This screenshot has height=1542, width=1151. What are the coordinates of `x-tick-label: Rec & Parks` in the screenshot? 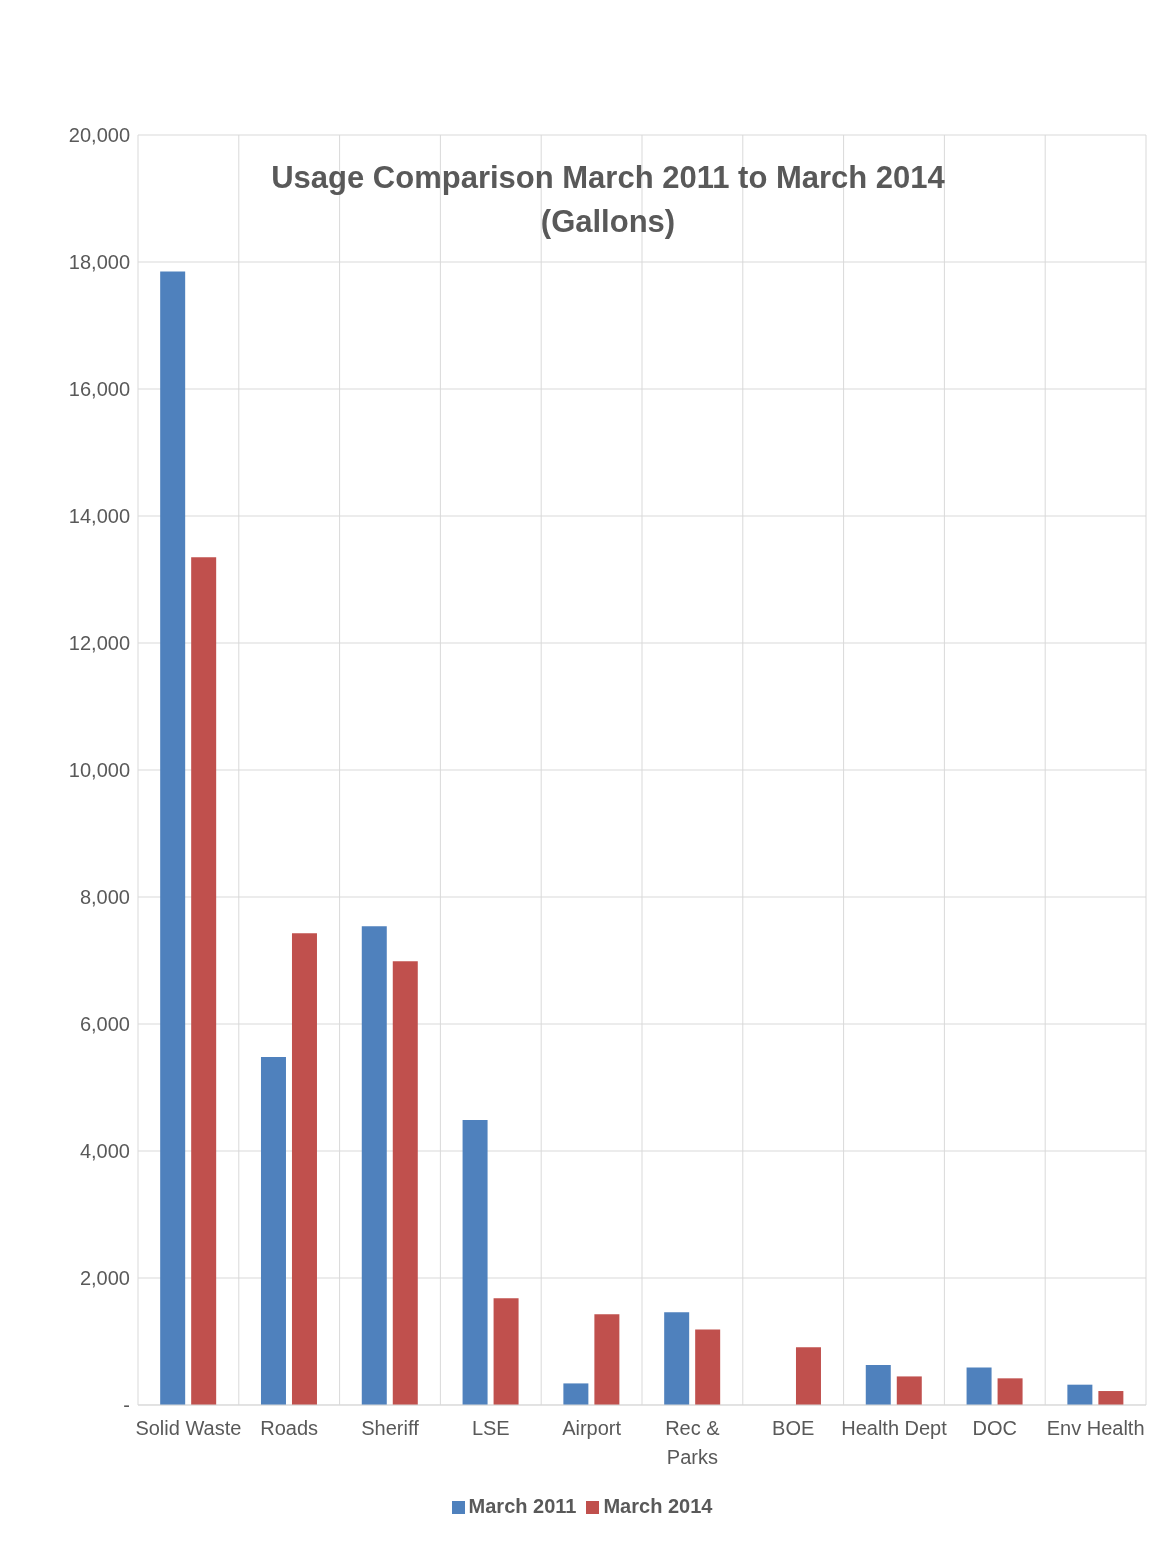 It's located at (693, 1443).